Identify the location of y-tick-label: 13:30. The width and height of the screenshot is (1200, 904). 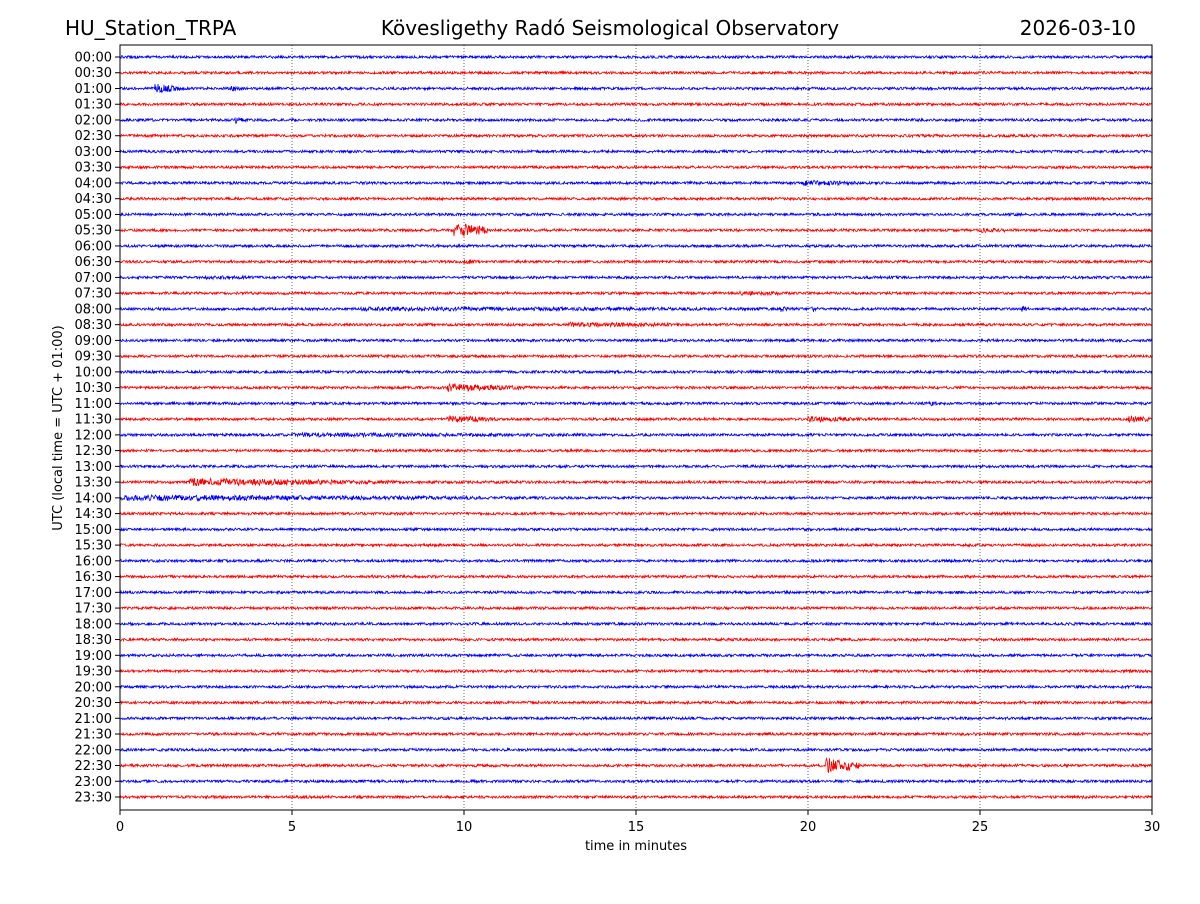
(93, 483).